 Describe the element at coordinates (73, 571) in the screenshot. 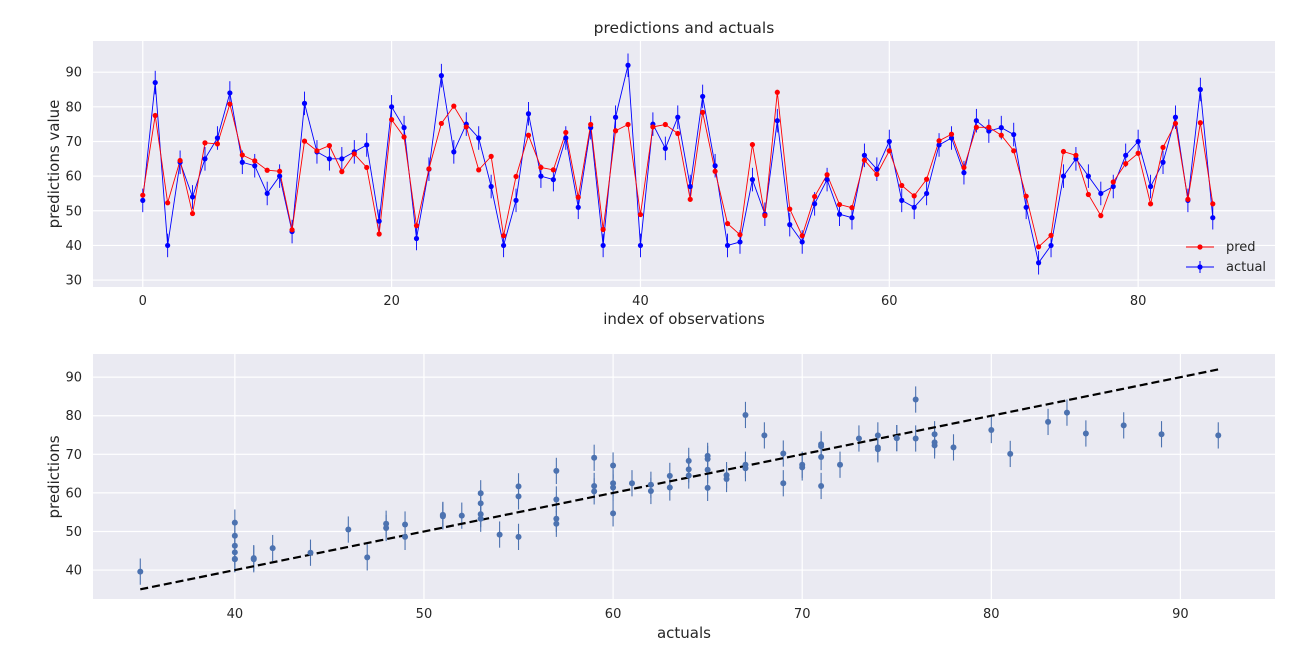

I see `bottom-y-tick-label: 40` at that location.